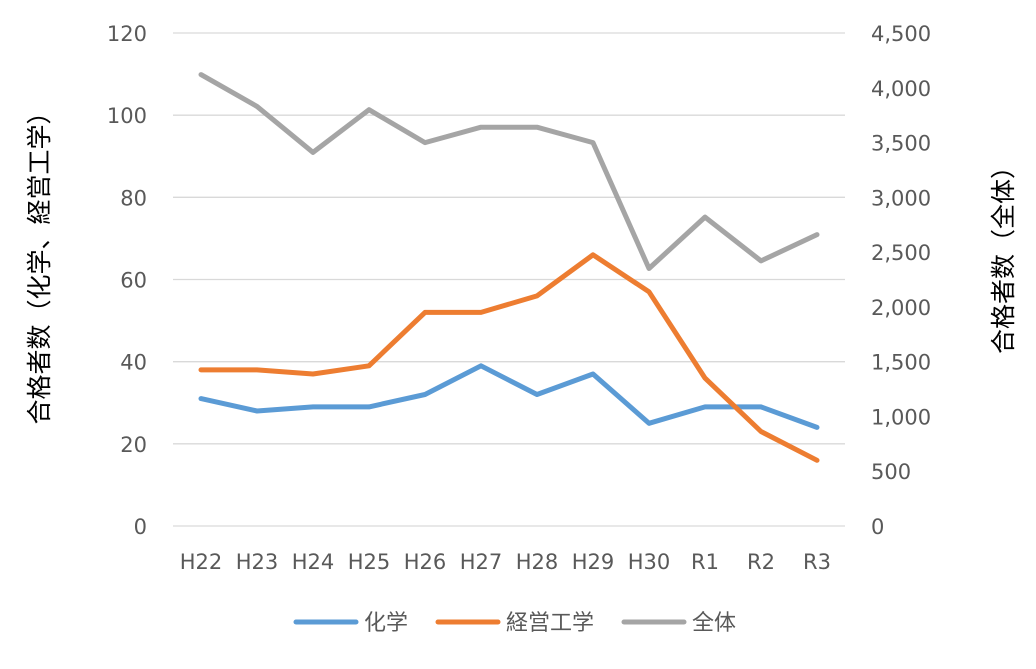 The width and height of the screenshot is (1036, 669). What do you see at coordinates (761, 562) in the screenshot?
I see `x-tick-label: R2` at bounding box center [761, 562].